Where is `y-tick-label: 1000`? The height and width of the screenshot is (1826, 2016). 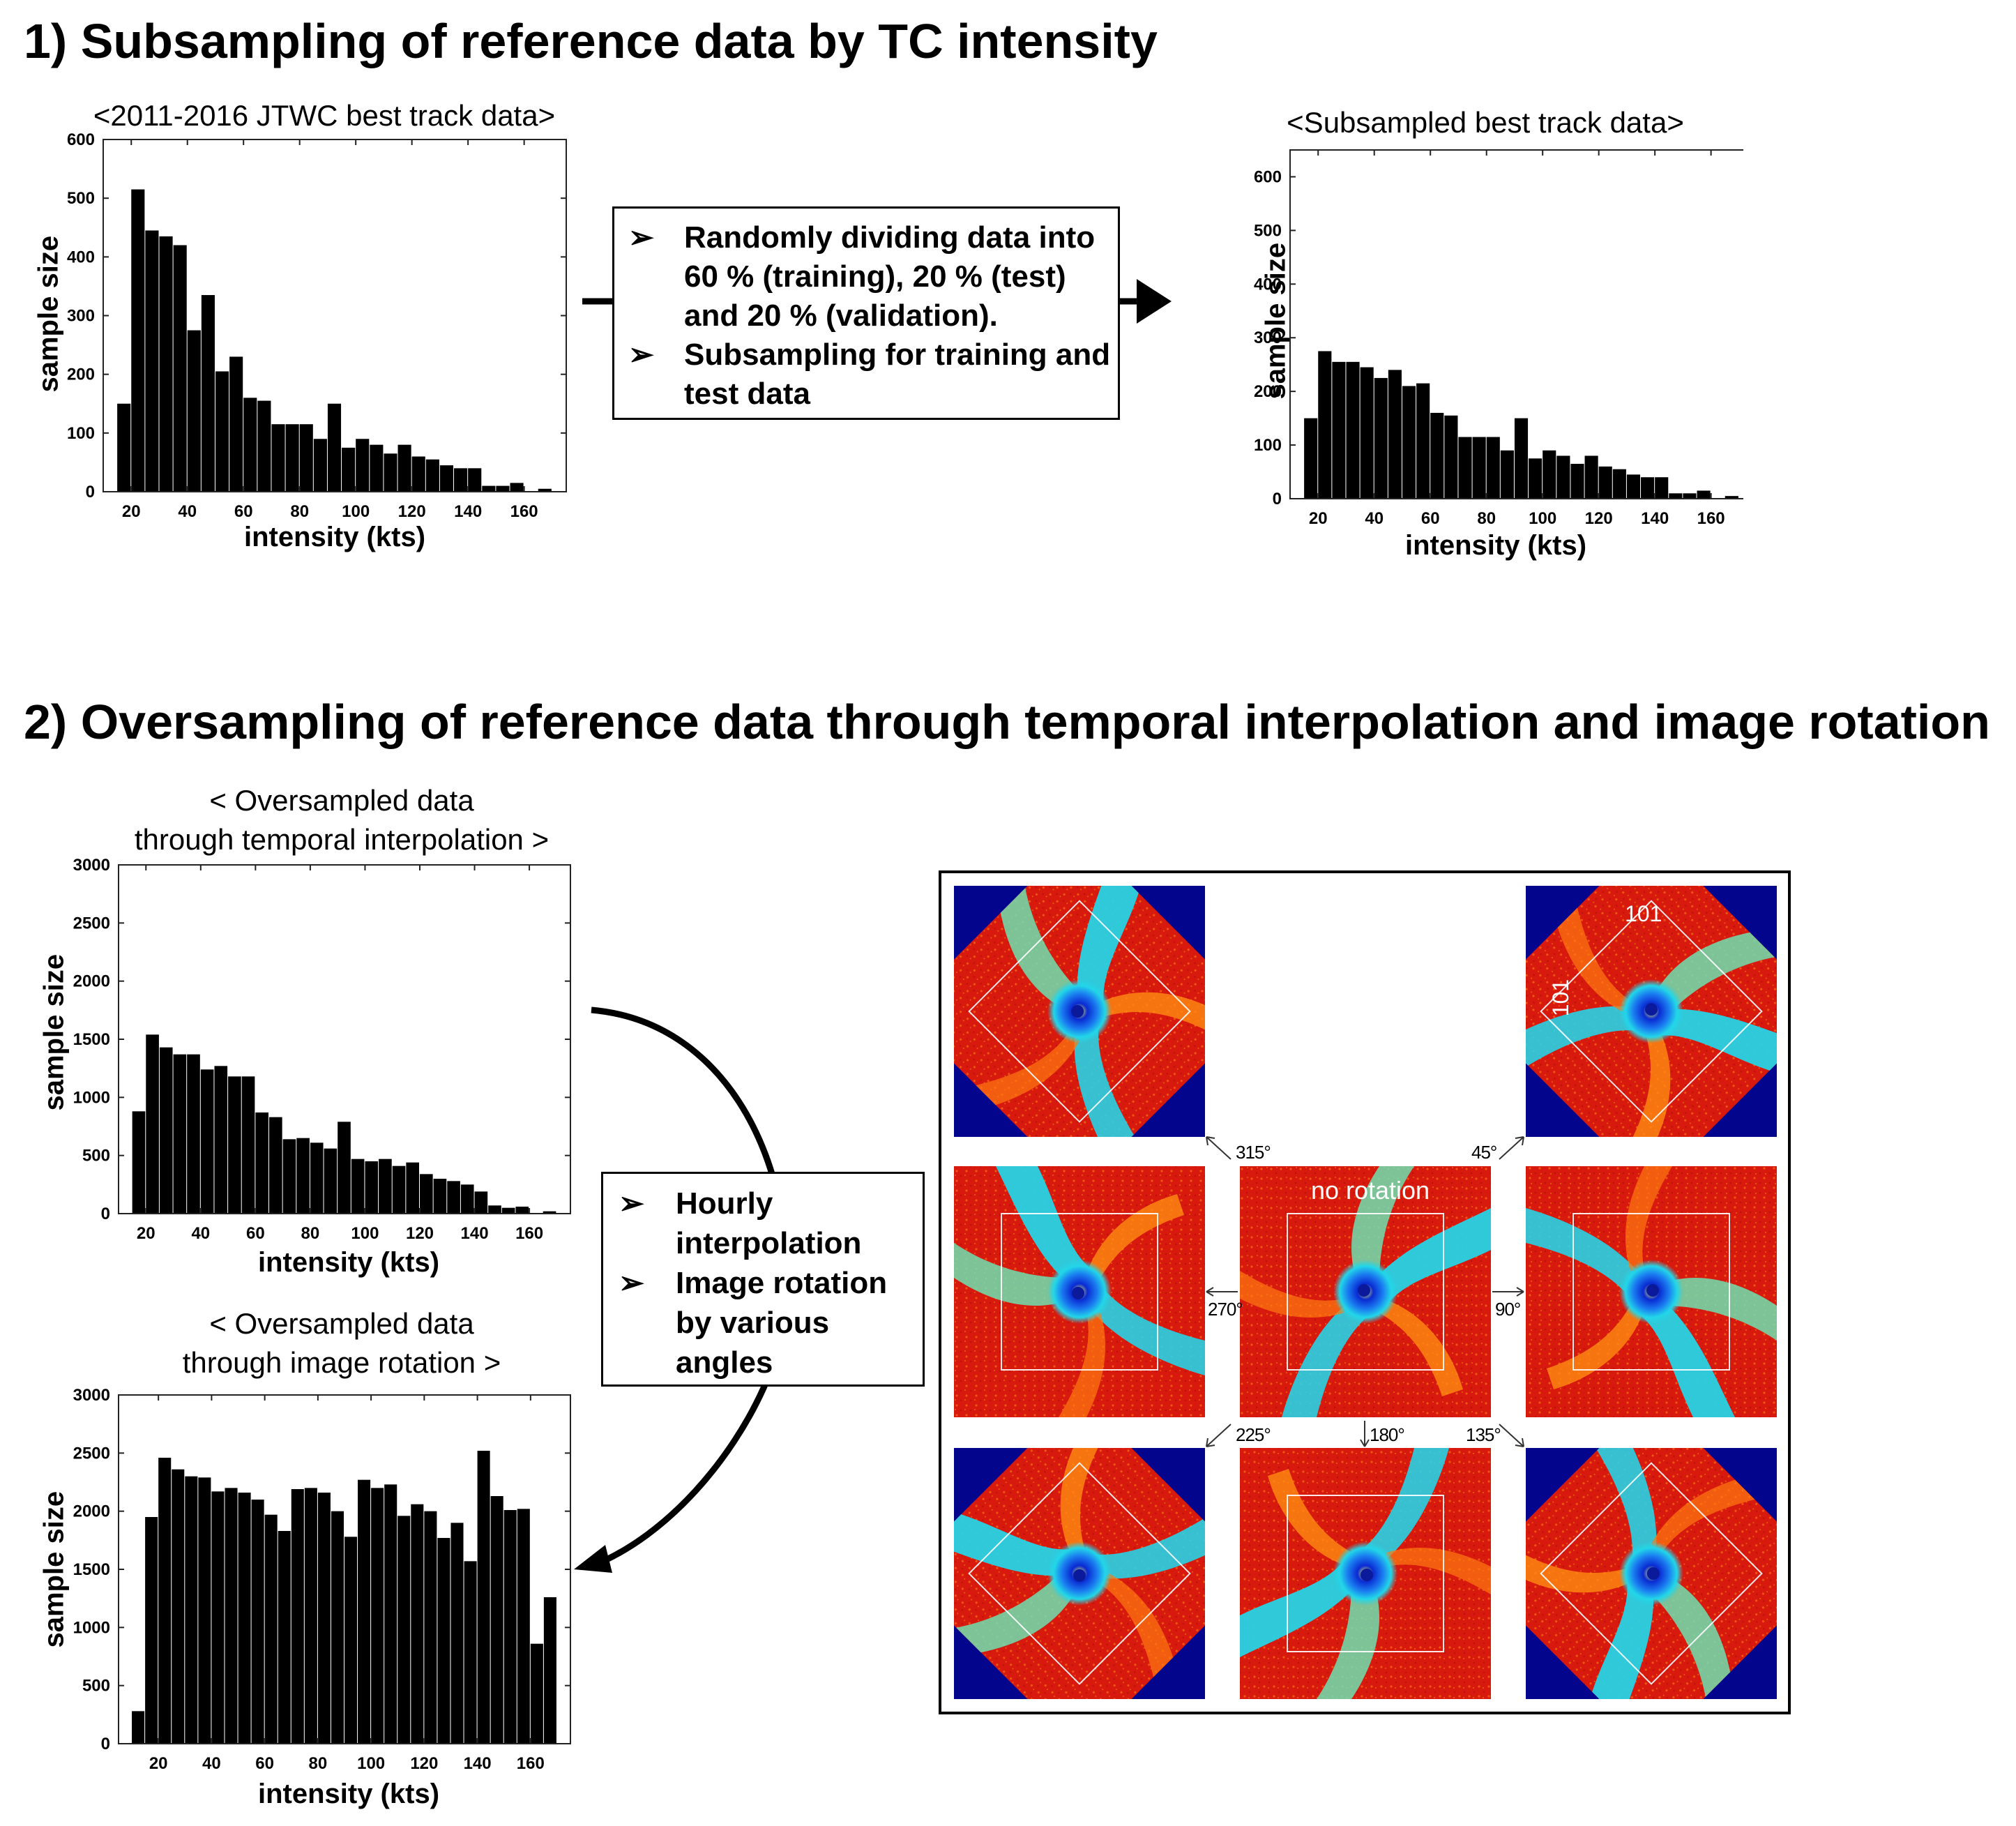
y-tick-label: 1000 is located at coordinates (91, 1627).